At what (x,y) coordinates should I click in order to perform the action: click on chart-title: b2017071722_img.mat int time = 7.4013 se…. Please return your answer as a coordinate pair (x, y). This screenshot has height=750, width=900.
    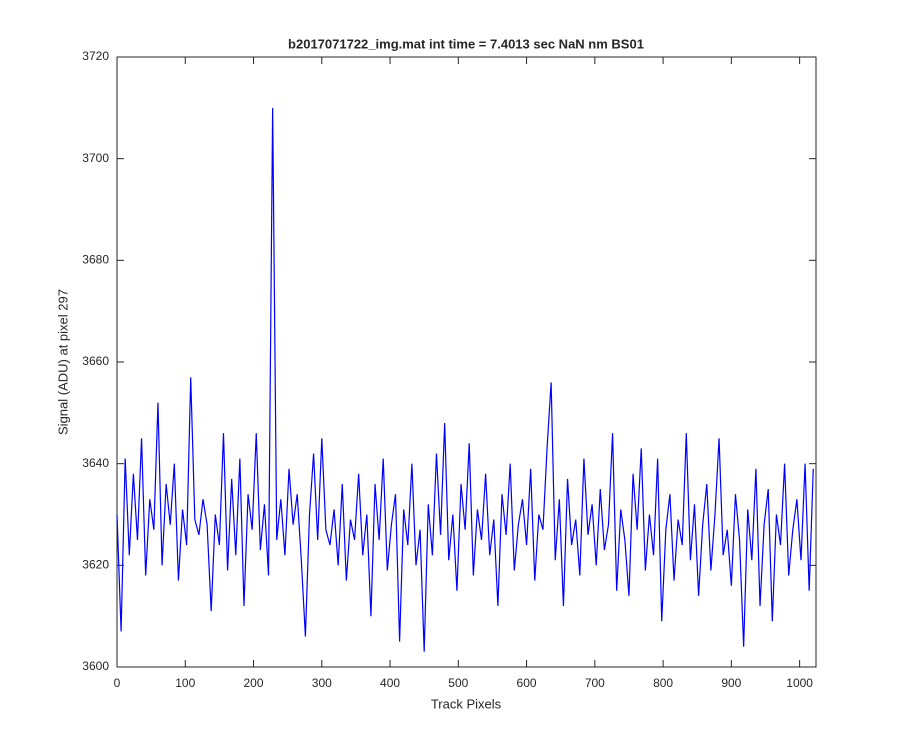
    Looking at the image, I should click on (466, 43).